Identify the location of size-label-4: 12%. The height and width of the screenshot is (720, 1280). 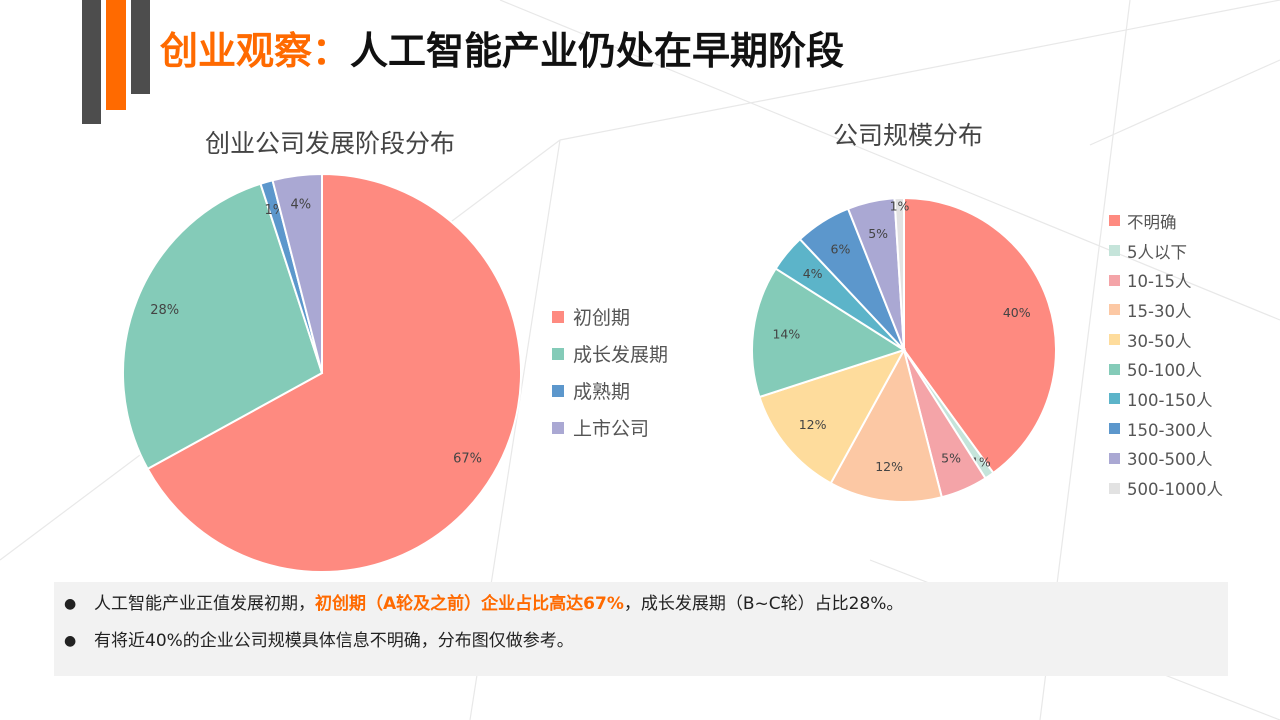
(813, 424).